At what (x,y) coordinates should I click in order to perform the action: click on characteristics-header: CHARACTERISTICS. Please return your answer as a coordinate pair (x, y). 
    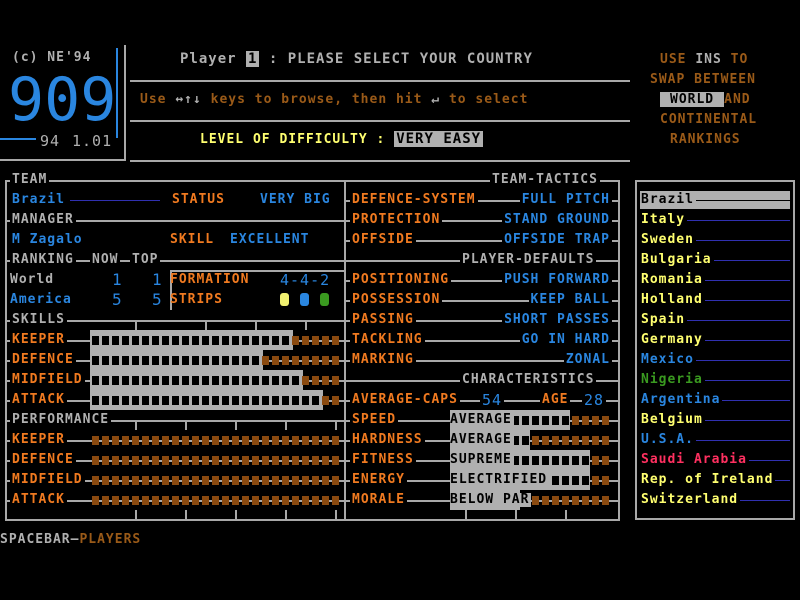
    Looking at the image, I should click on (528, 379).